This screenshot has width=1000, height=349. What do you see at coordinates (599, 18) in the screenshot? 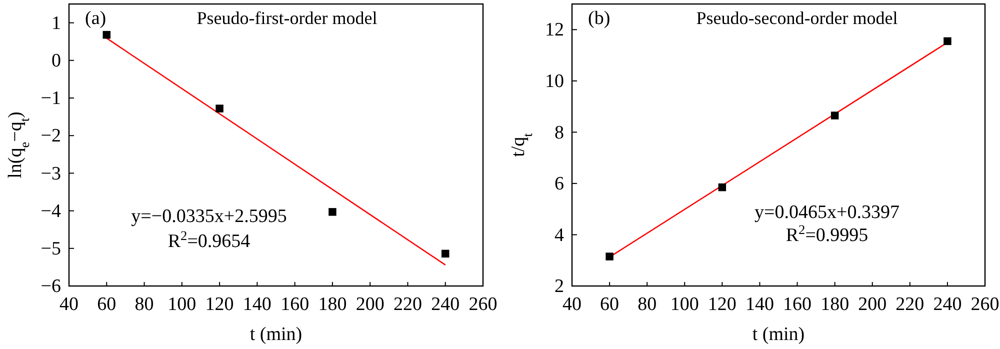
I see `annotation: (b)` at bounding box center [599, 18].